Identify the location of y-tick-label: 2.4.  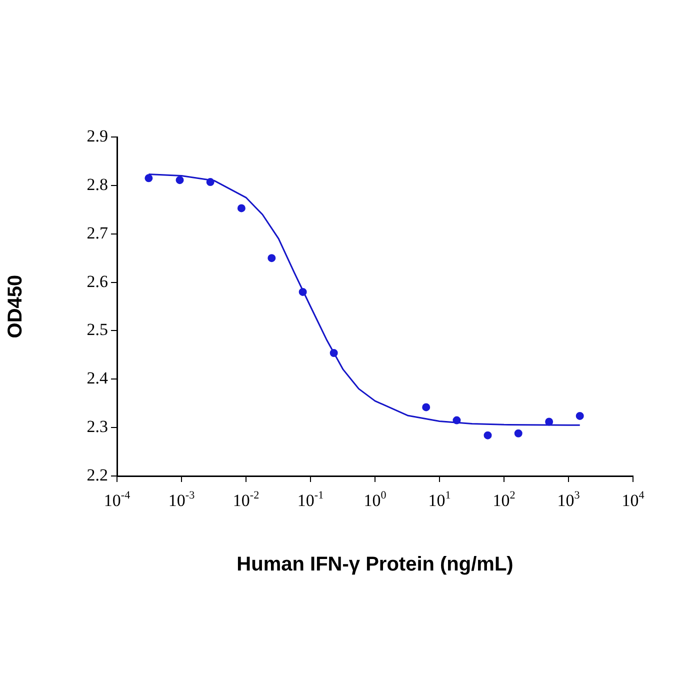
(97, 378).